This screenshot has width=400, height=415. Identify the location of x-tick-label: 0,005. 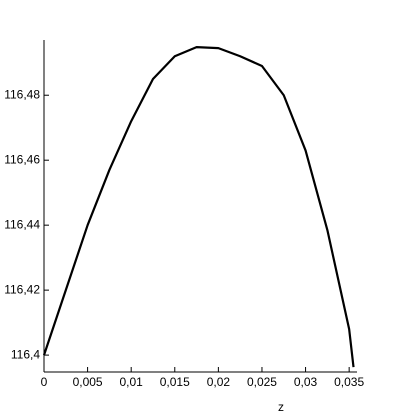
(88, 382).